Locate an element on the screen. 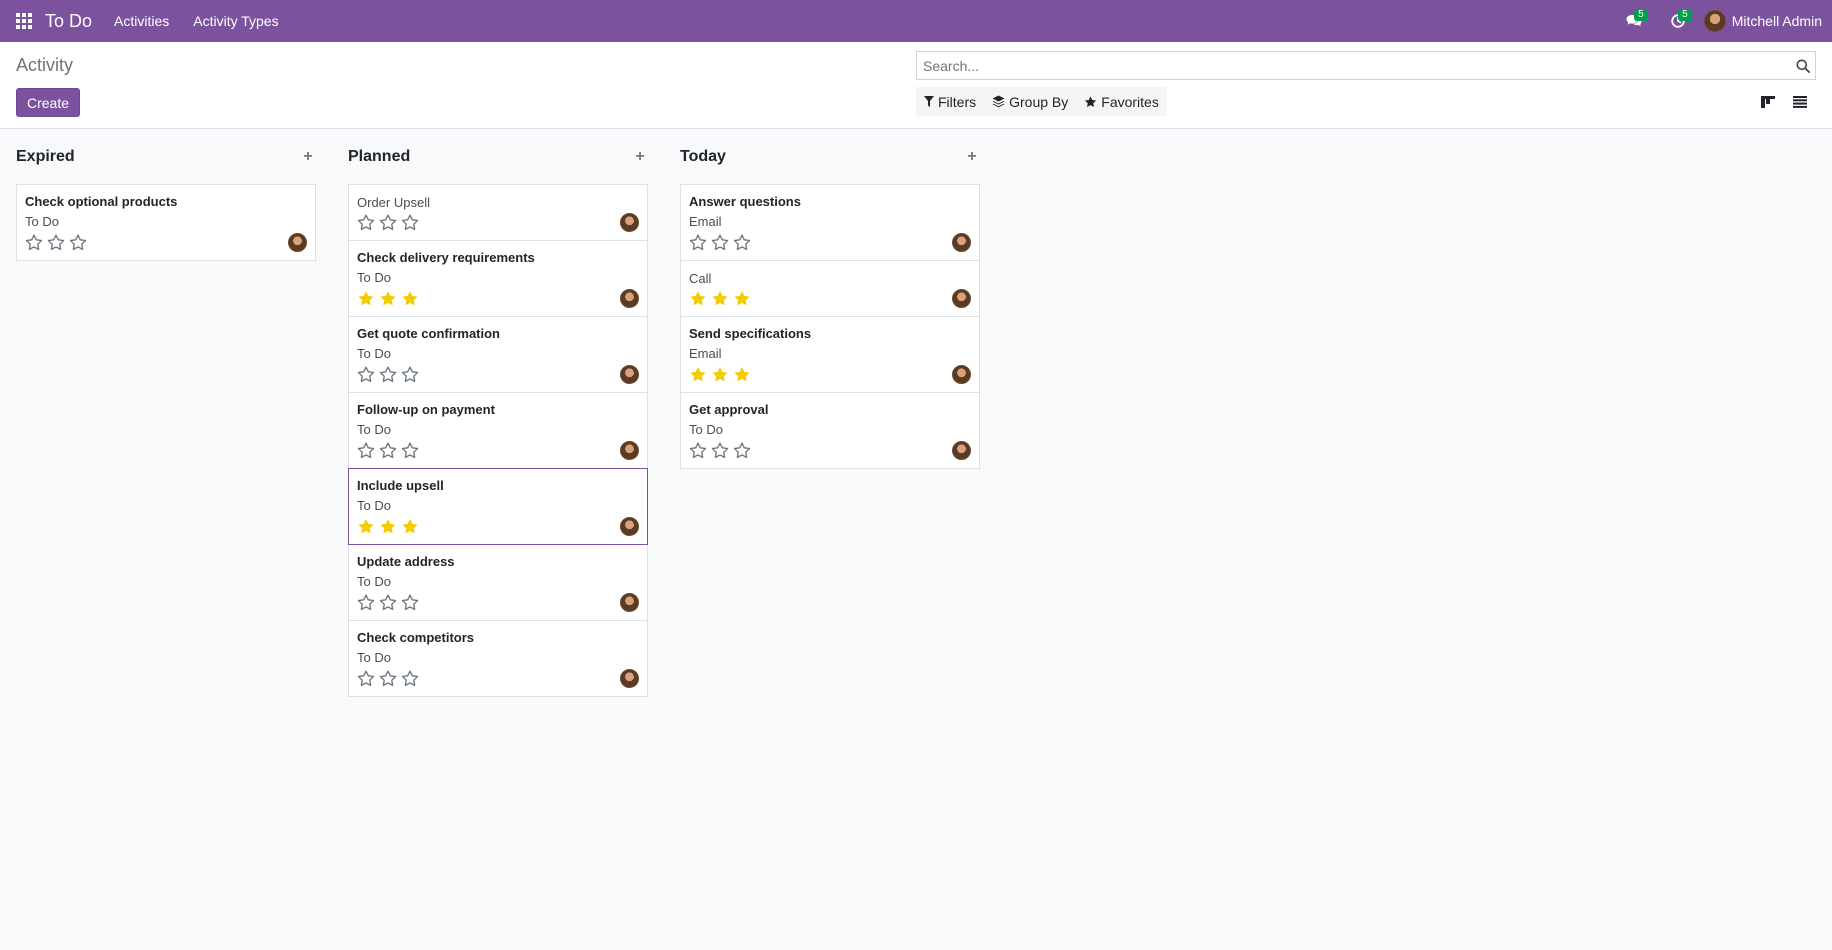 The image size is (1832, 950). app-name: To Do is located at coordinates (69, 20).